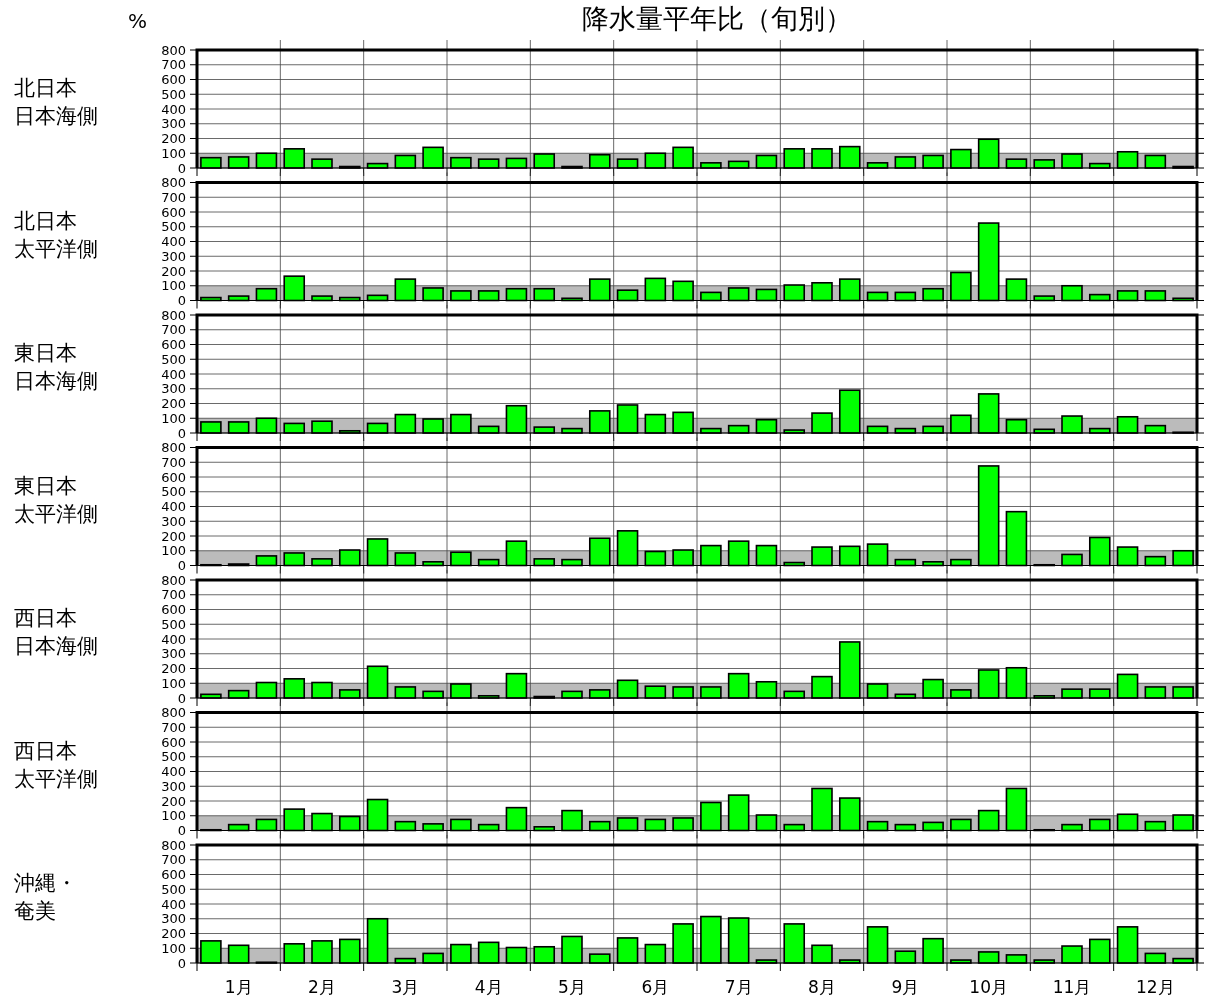 The image size is (1210, 1002). Describe the element at coordinates (988, 987) in the screenshot. I see `x-tick-label: 10月` at that location.